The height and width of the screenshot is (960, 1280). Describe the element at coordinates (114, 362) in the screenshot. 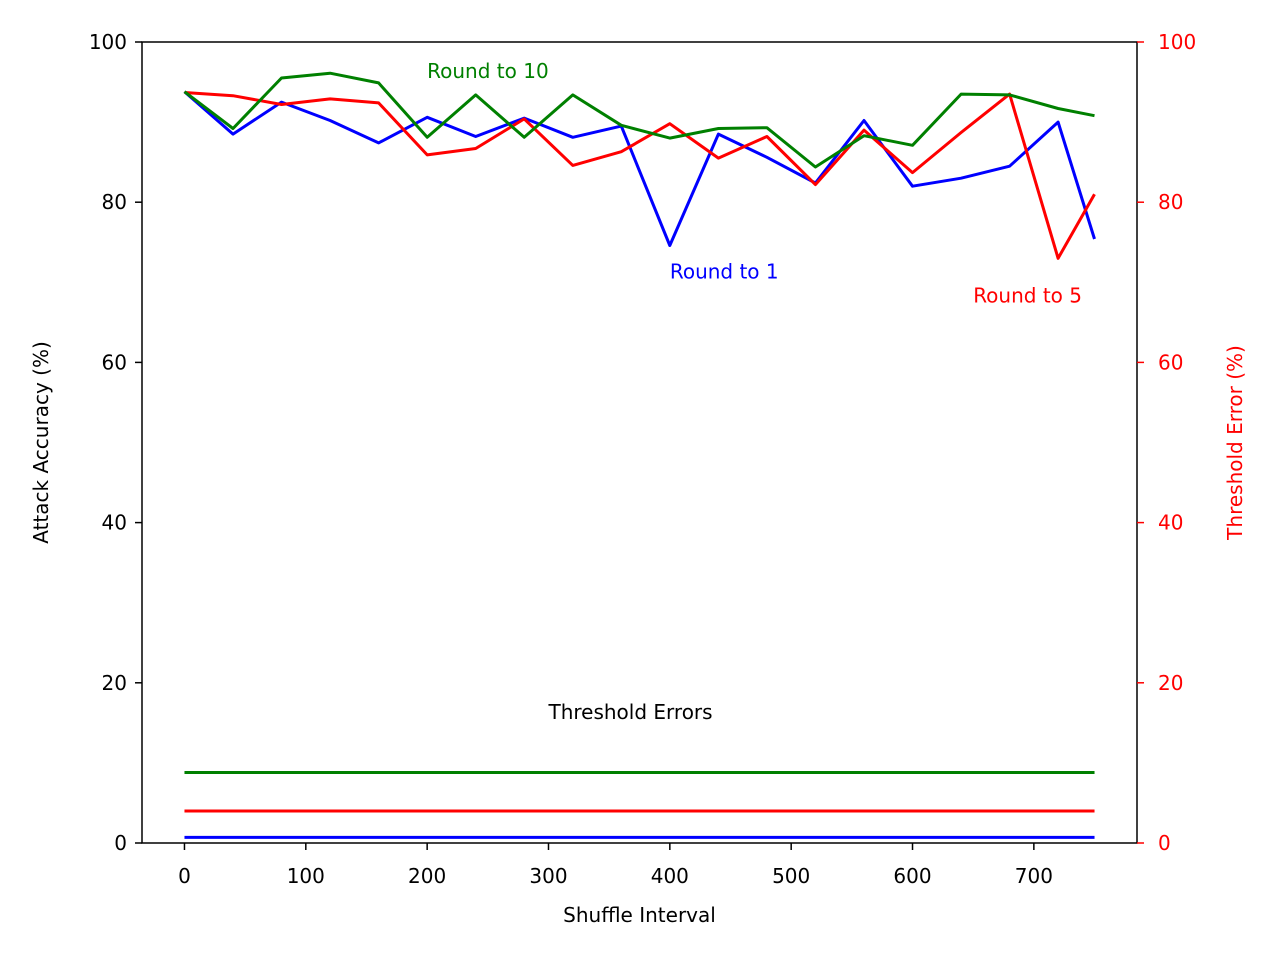

I see `y-tick-label: 60` at that location.